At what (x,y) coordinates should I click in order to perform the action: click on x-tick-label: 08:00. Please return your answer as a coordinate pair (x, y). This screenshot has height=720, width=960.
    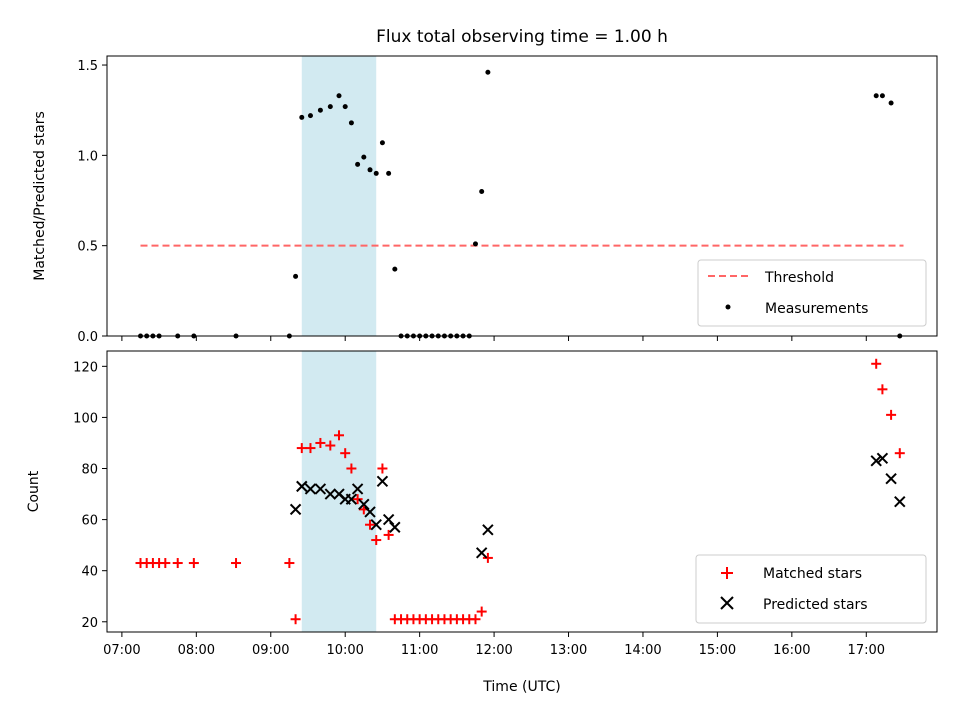
    Looking at the image, I should click on (196, 650).